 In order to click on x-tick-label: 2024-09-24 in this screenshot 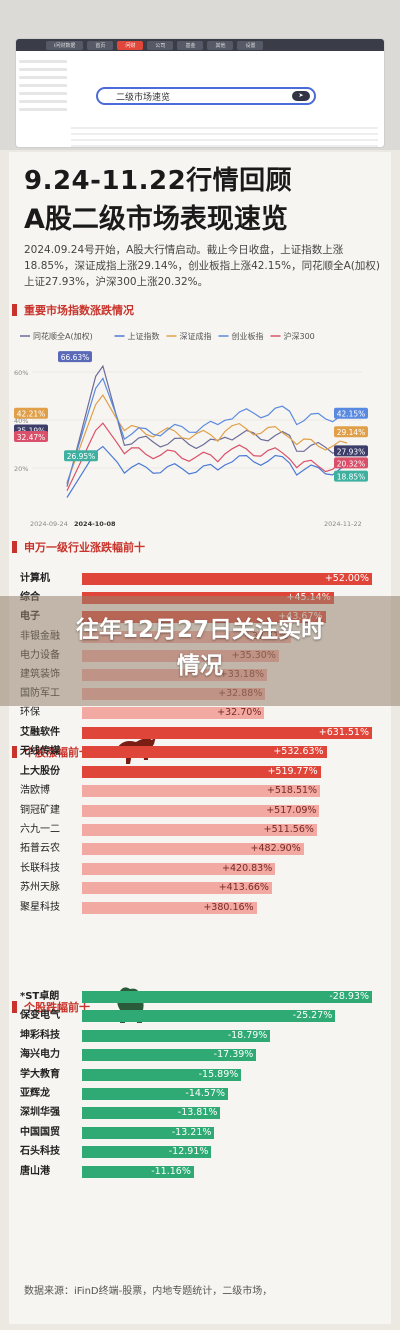, I will do `click(49, 524)`.